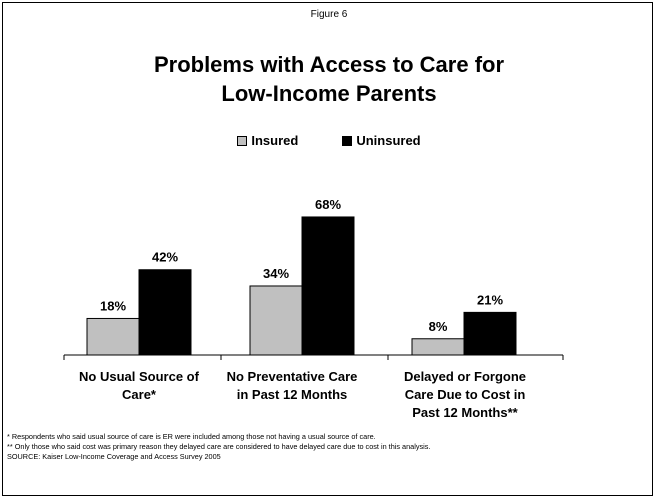  What do you see at coordinates (275, 140) in the screenshot?
I see `legend-label-insured: Insured` at bounding box center [275, 140].